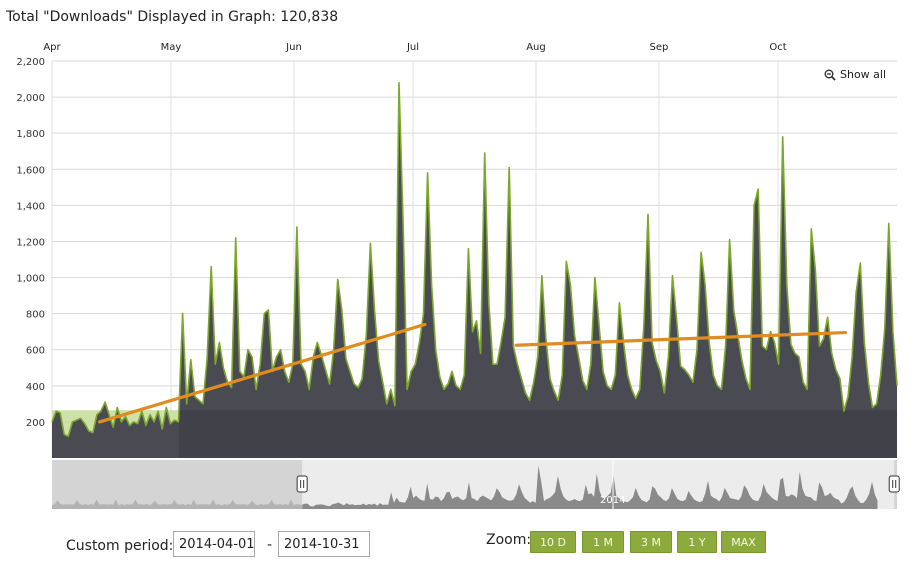  I want to click on start-date-input, so click(214, 544).